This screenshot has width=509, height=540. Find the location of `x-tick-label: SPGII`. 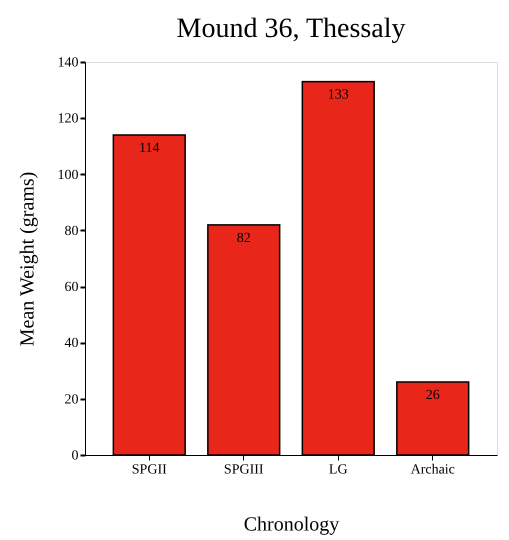

x-tick-label: SPGII is located at coordinates (150, 470).